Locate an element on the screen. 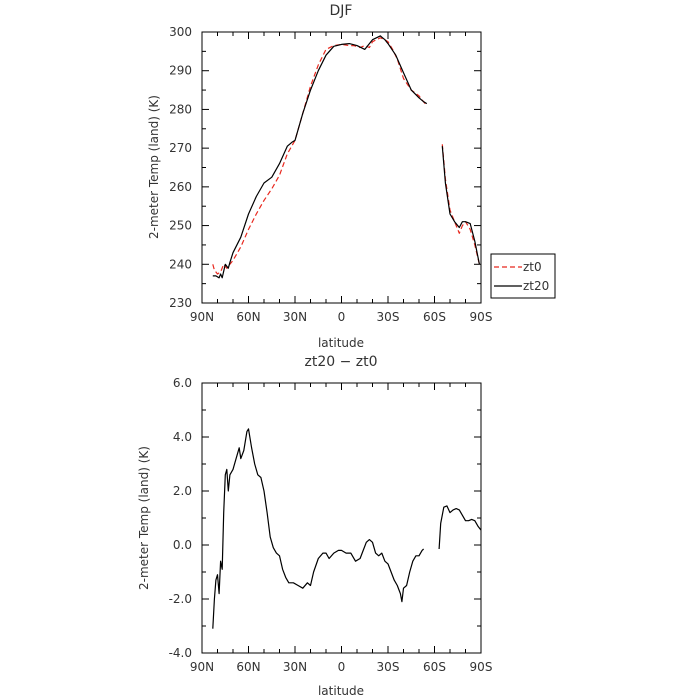  y-tick-label: -4.0 is located at coordinates (180, 653).